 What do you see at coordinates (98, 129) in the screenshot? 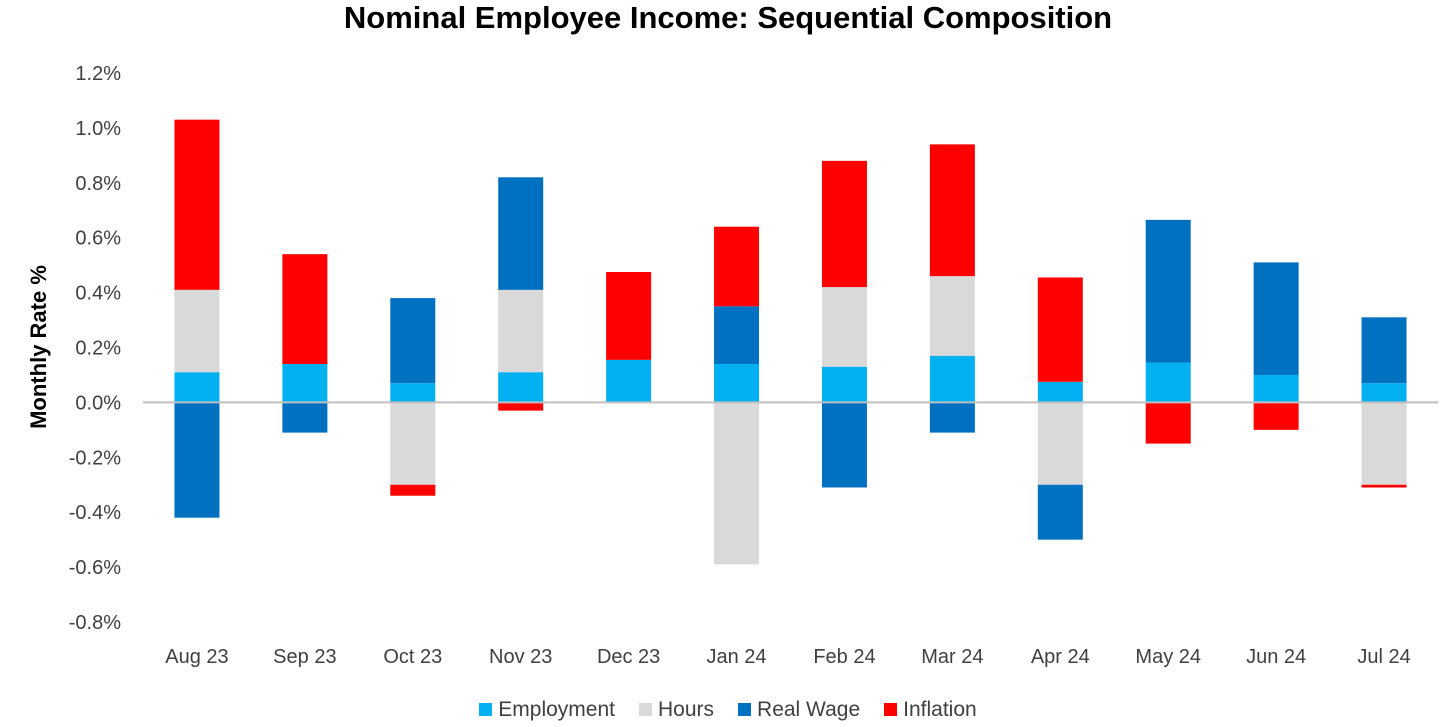
I see `y-tick-label: 1.0%` at bounding box center [98, 129].